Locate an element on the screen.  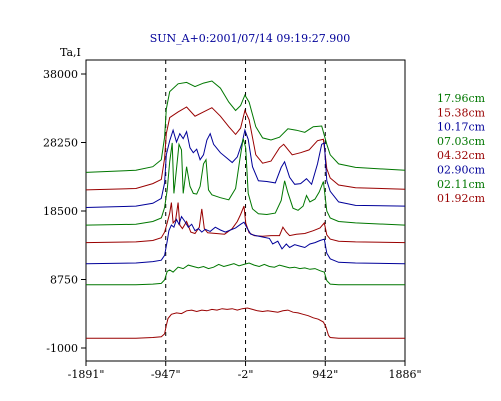
y-tick-label-4: 38000 is located at coordinates (60, 74).